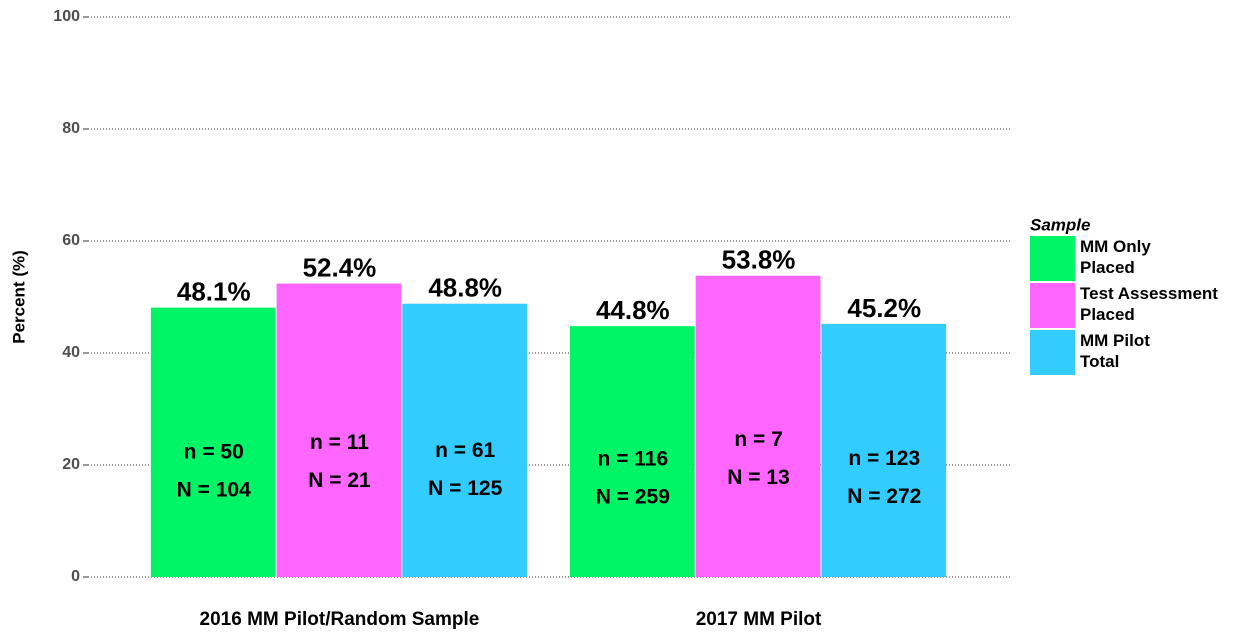 The width and height of the screenshot is (1252, 633). I want to click on legend-title: Sample, so click(1060, 224).